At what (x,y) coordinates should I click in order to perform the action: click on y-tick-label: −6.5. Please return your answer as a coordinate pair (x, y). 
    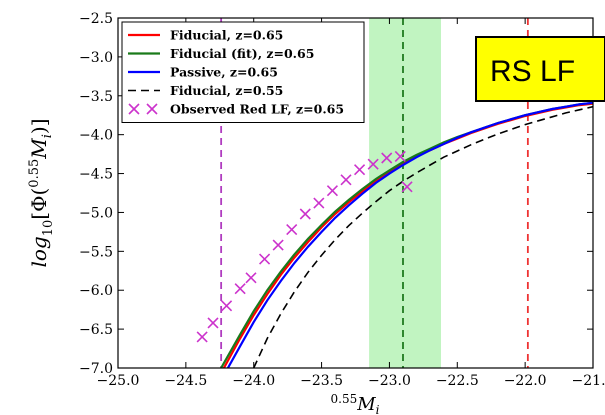
    Looking at the image, I should click on (96, 330).